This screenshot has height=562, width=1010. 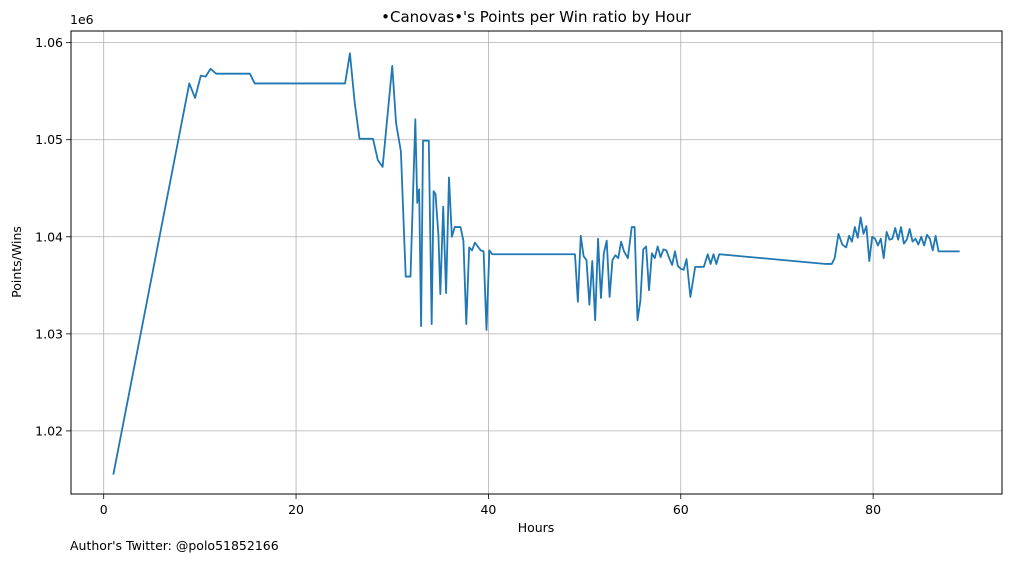 What do you see at coordinates (49, 333) in the screenshot?
I see `y-tick-label: 1.03` at bounding box center [49, 333].